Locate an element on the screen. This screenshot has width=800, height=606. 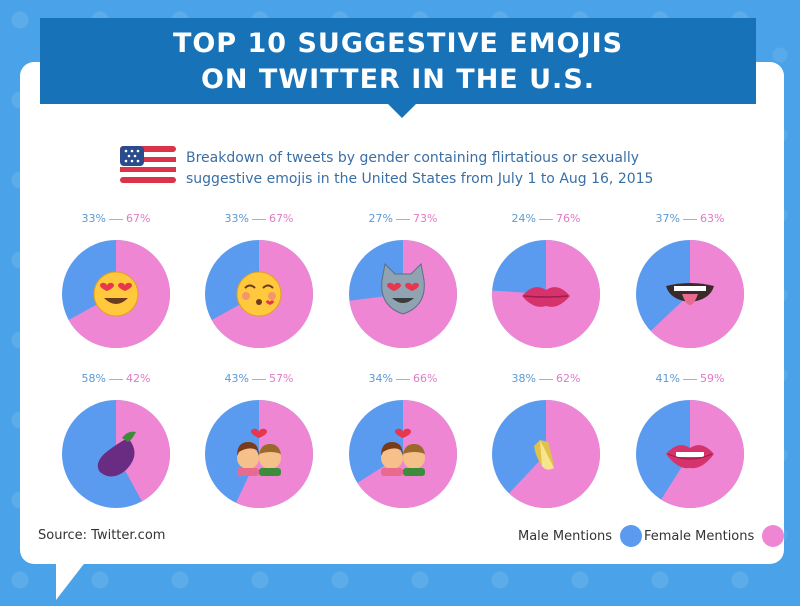
lips-icon is located at coordinates (690, 457).